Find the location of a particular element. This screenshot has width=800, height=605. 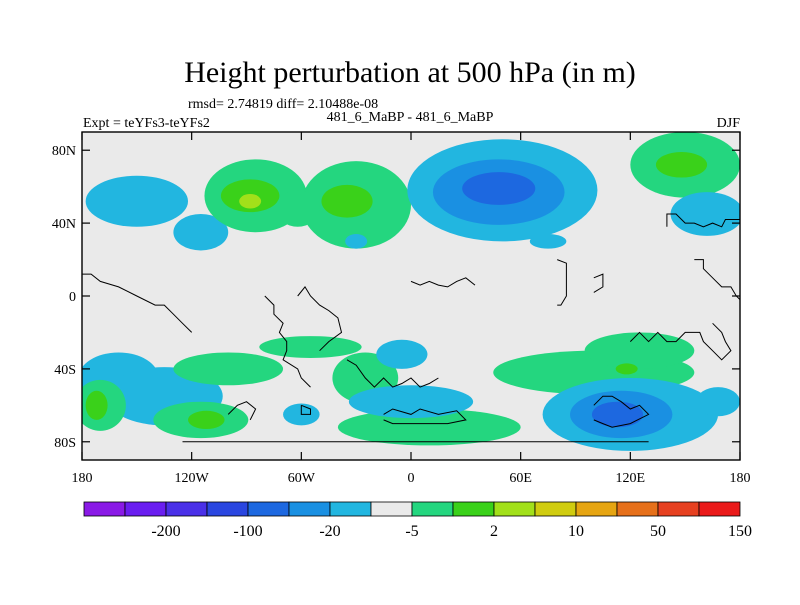

colorbar-label: -20 is located at coordinates (329, 531).